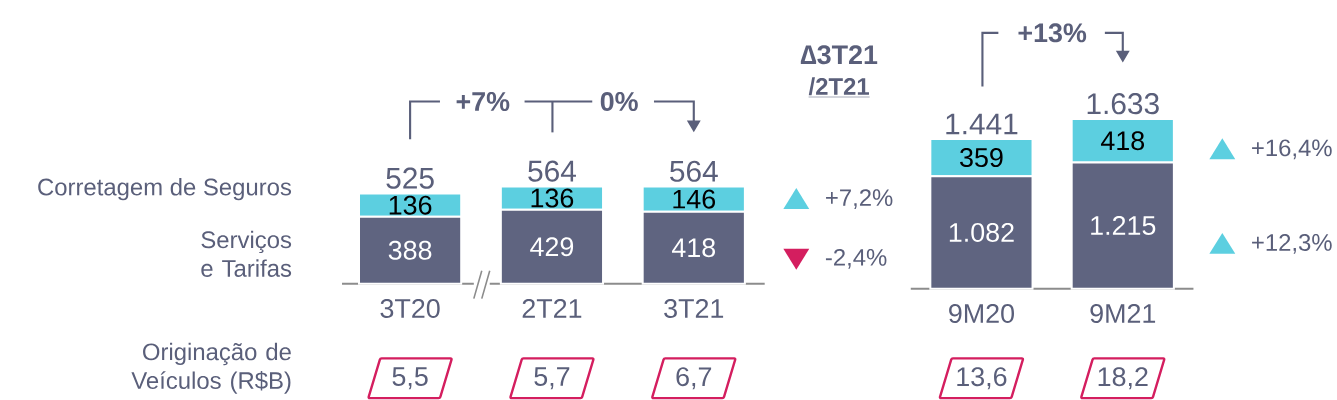  What do you see at coordinates (483, 101) in the screenshot?
I see `text: +7%` at bounding box center [483, 101].